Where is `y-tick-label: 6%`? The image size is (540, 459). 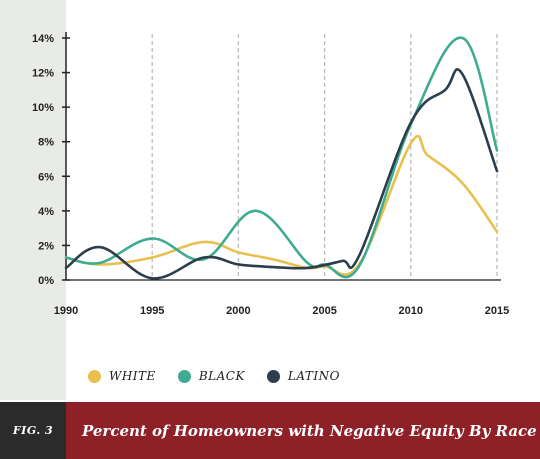
y-tick-label: 6% is located at coordinates (46, 177).